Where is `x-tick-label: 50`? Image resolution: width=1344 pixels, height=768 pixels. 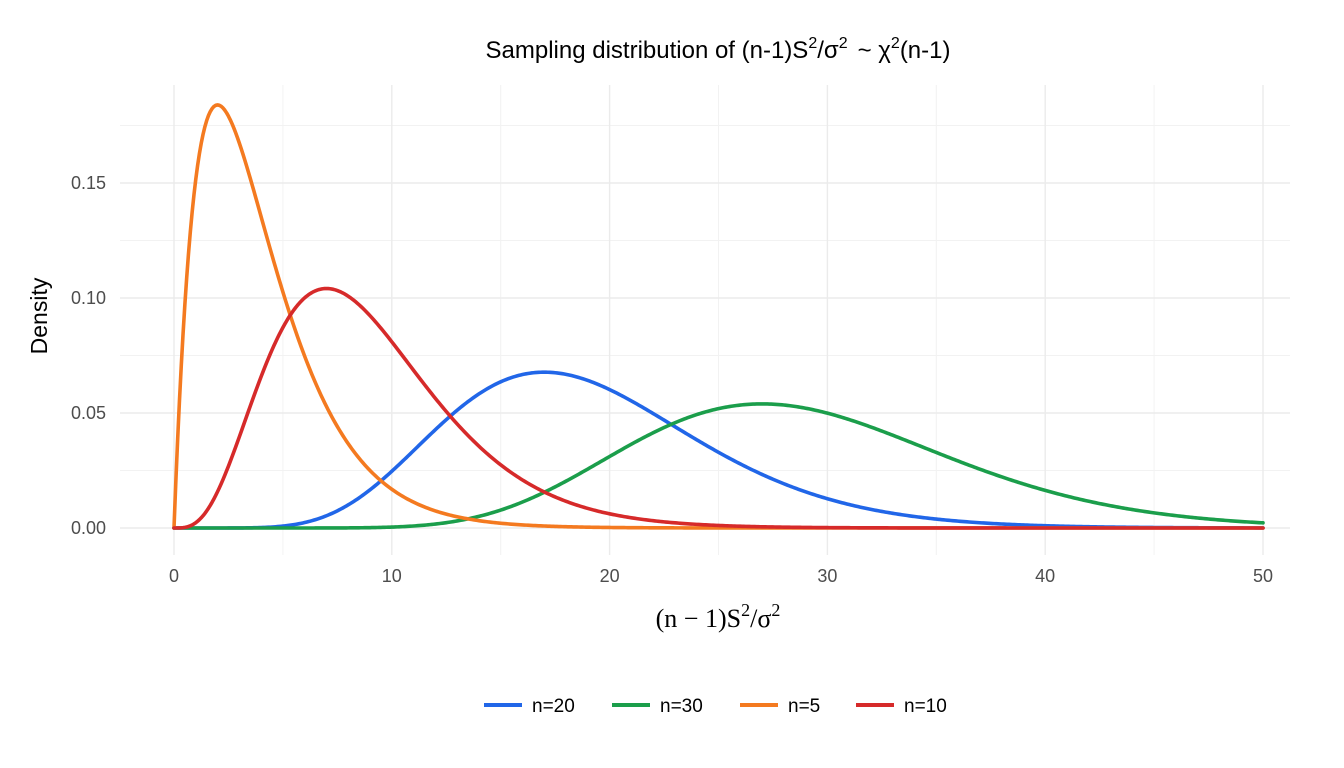
x-tick-label: 50 is located at coordinates (1263, 576).